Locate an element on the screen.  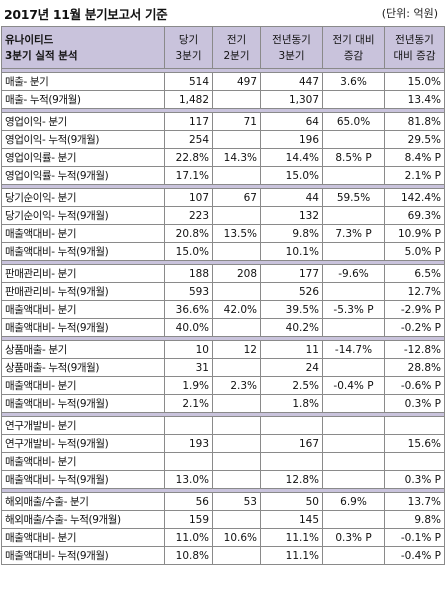
row-label: 영업이익률- 누적(9개월) is located at coordinates (83, 175).